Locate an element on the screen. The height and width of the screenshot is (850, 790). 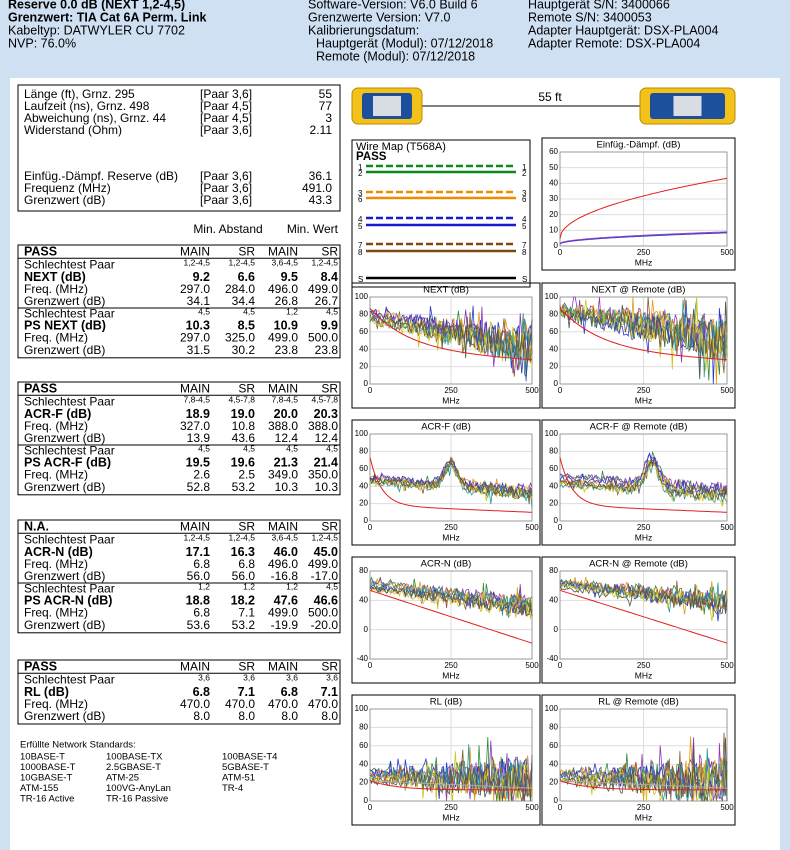
cell-value: 10.3 is located at coordinates (287, 487).